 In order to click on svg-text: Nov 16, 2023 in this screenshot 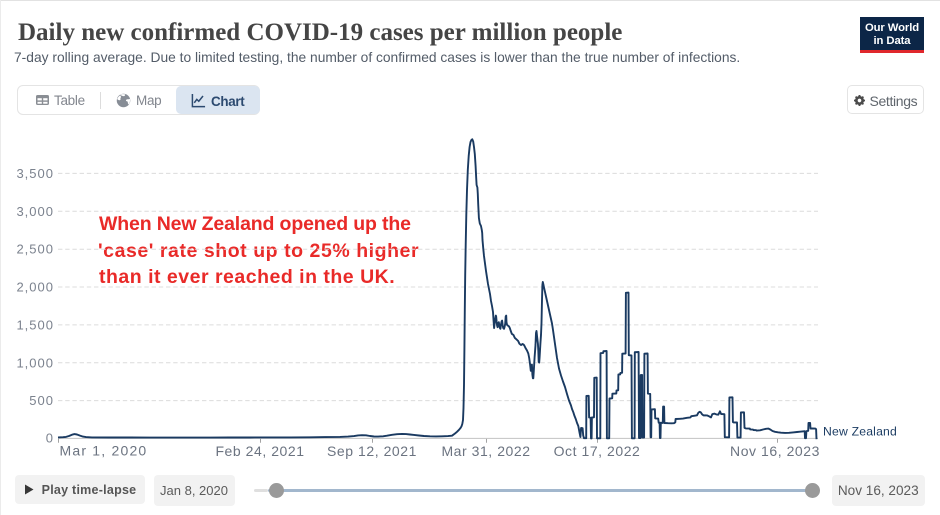, I will do `click(775, 451)`.